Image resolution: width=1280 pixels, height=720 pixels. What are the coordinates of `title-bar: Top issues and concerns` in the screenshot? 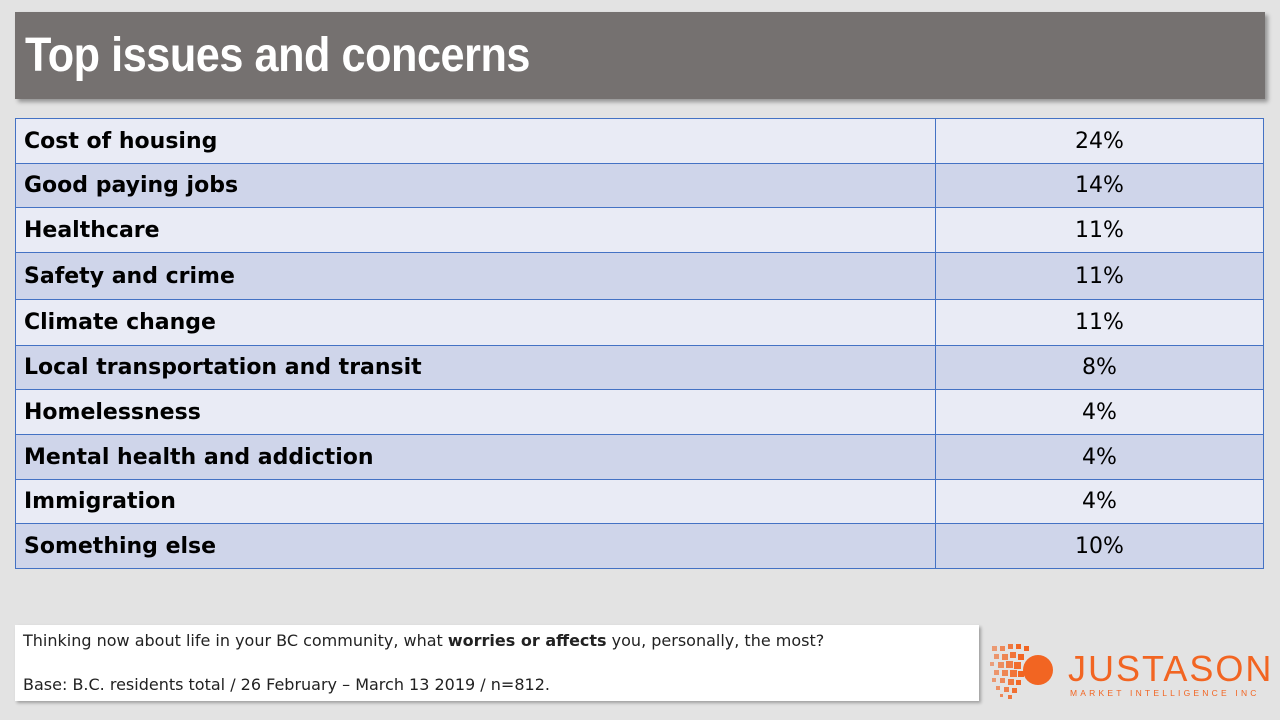 It's located at (640, 55).